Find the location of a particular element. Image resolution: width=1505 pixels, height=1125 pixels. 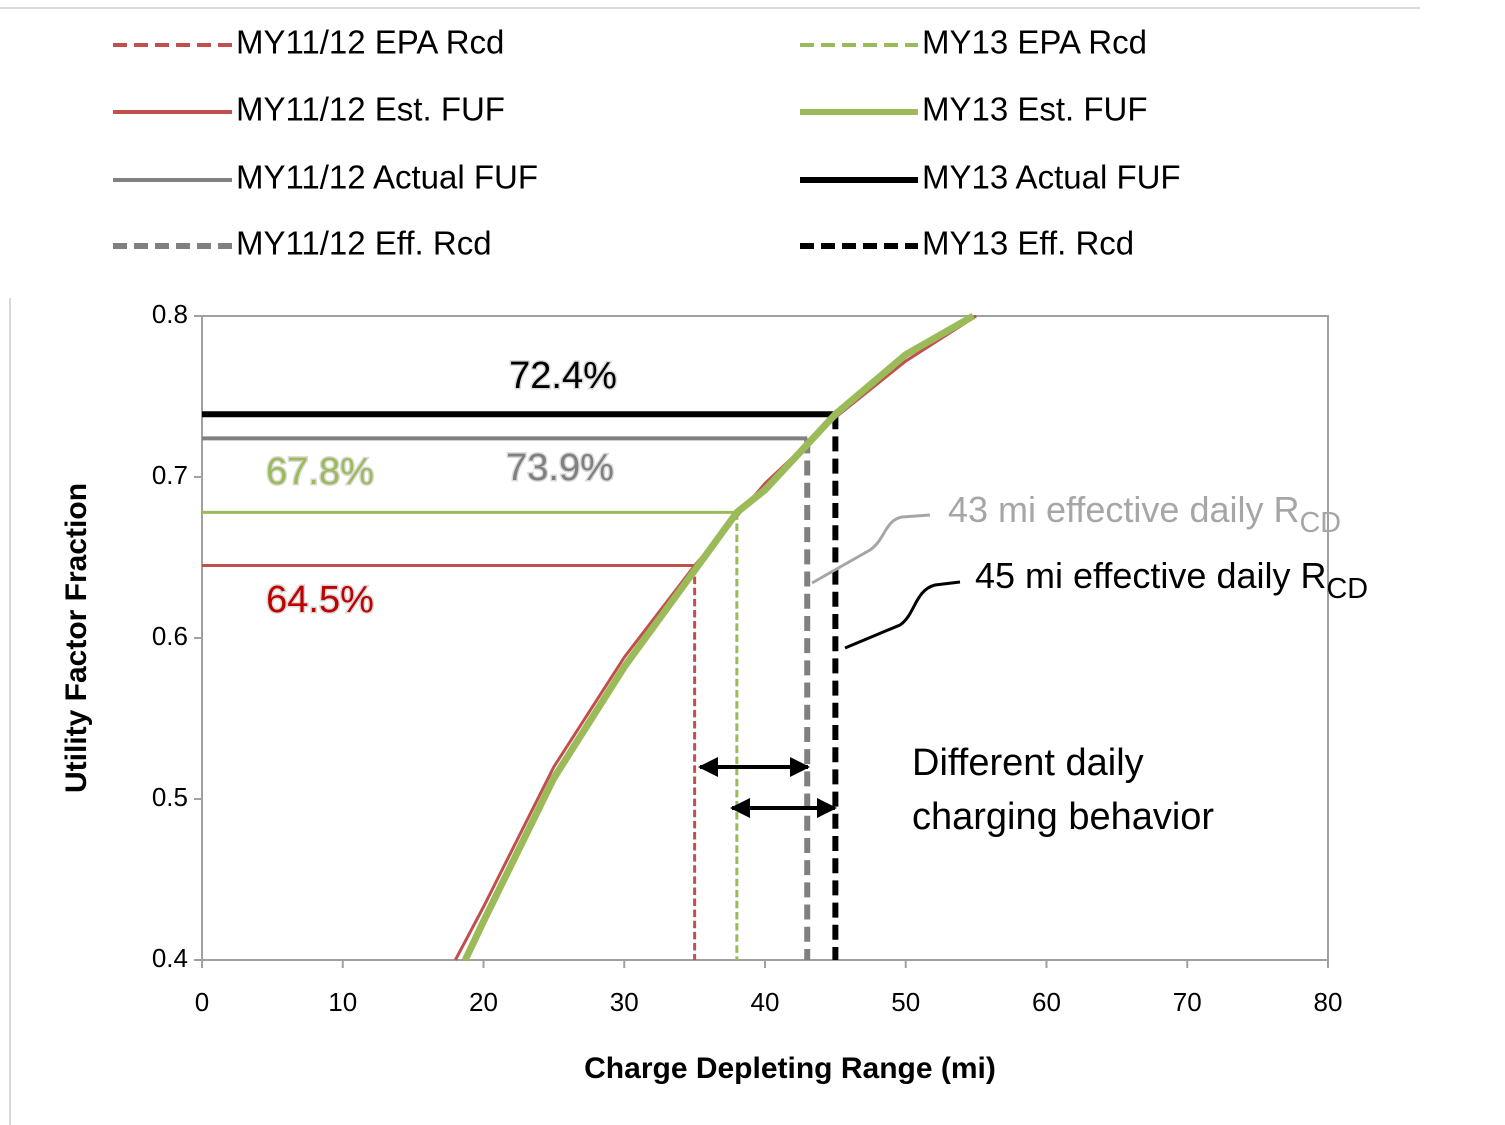

x-axis-label: Charge Depleting Range (mi) is located at coordinates (790, 1068).